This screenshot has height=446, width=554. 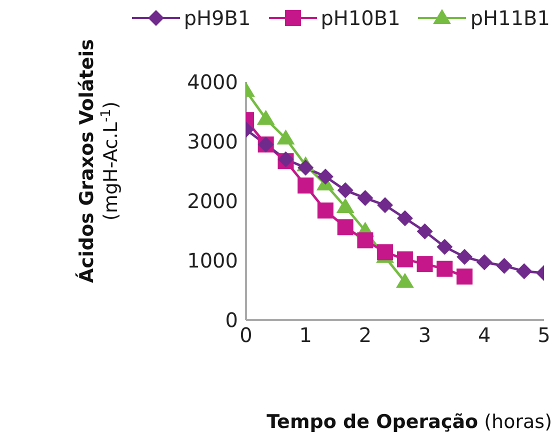 I want to click on x-tick-label: 5, so click(x=544, y=335).